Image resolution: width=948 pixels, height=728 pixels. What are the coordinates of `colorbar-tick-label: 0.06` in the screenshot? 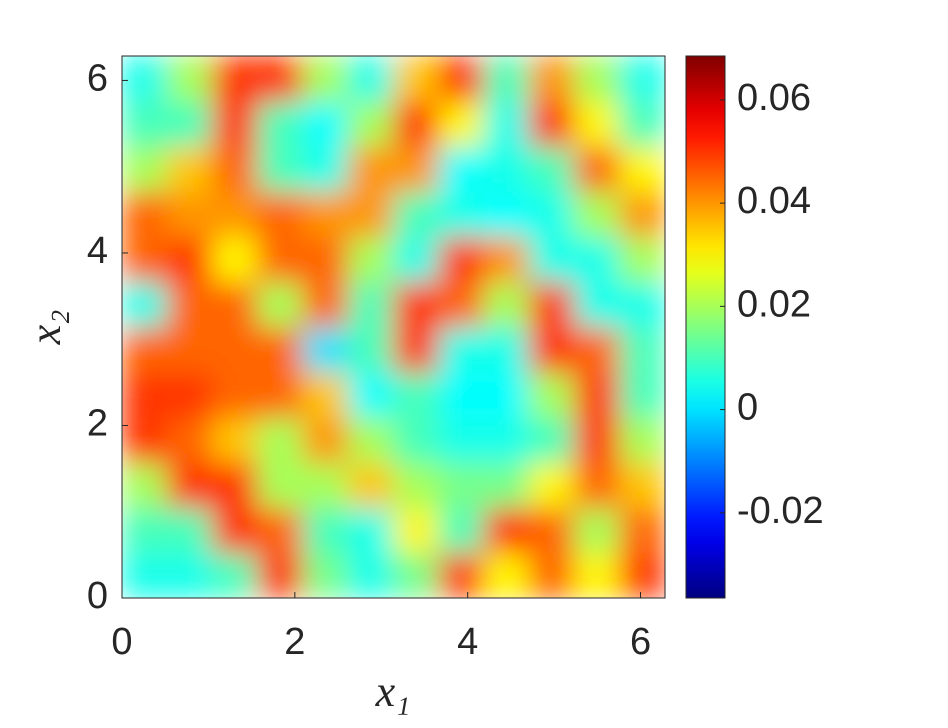 It's located at (774, 98).